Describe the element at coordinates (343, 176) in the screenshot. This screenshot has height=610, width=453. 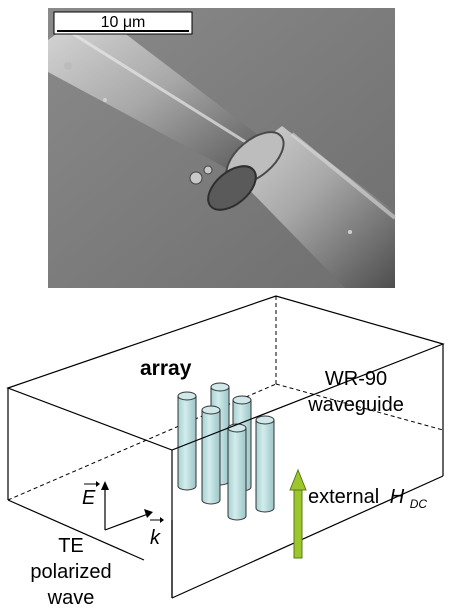
I see `thick-rod-highlight` at that location.